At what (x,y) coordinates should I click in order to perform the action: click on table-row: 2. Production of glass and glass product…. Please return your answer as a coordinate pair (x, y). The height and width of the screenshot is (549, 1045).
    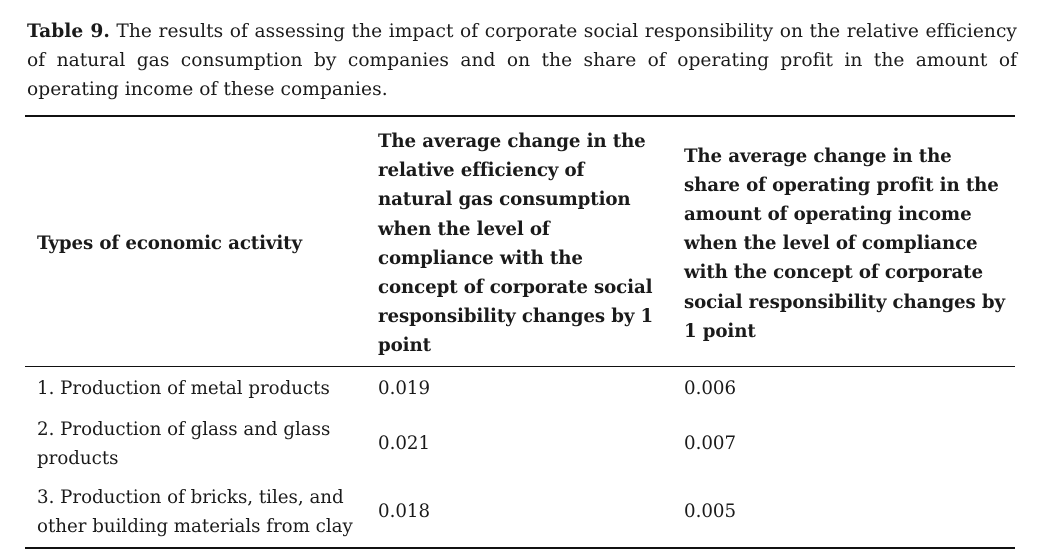
    Looking at the image, I should click on (520, 444).